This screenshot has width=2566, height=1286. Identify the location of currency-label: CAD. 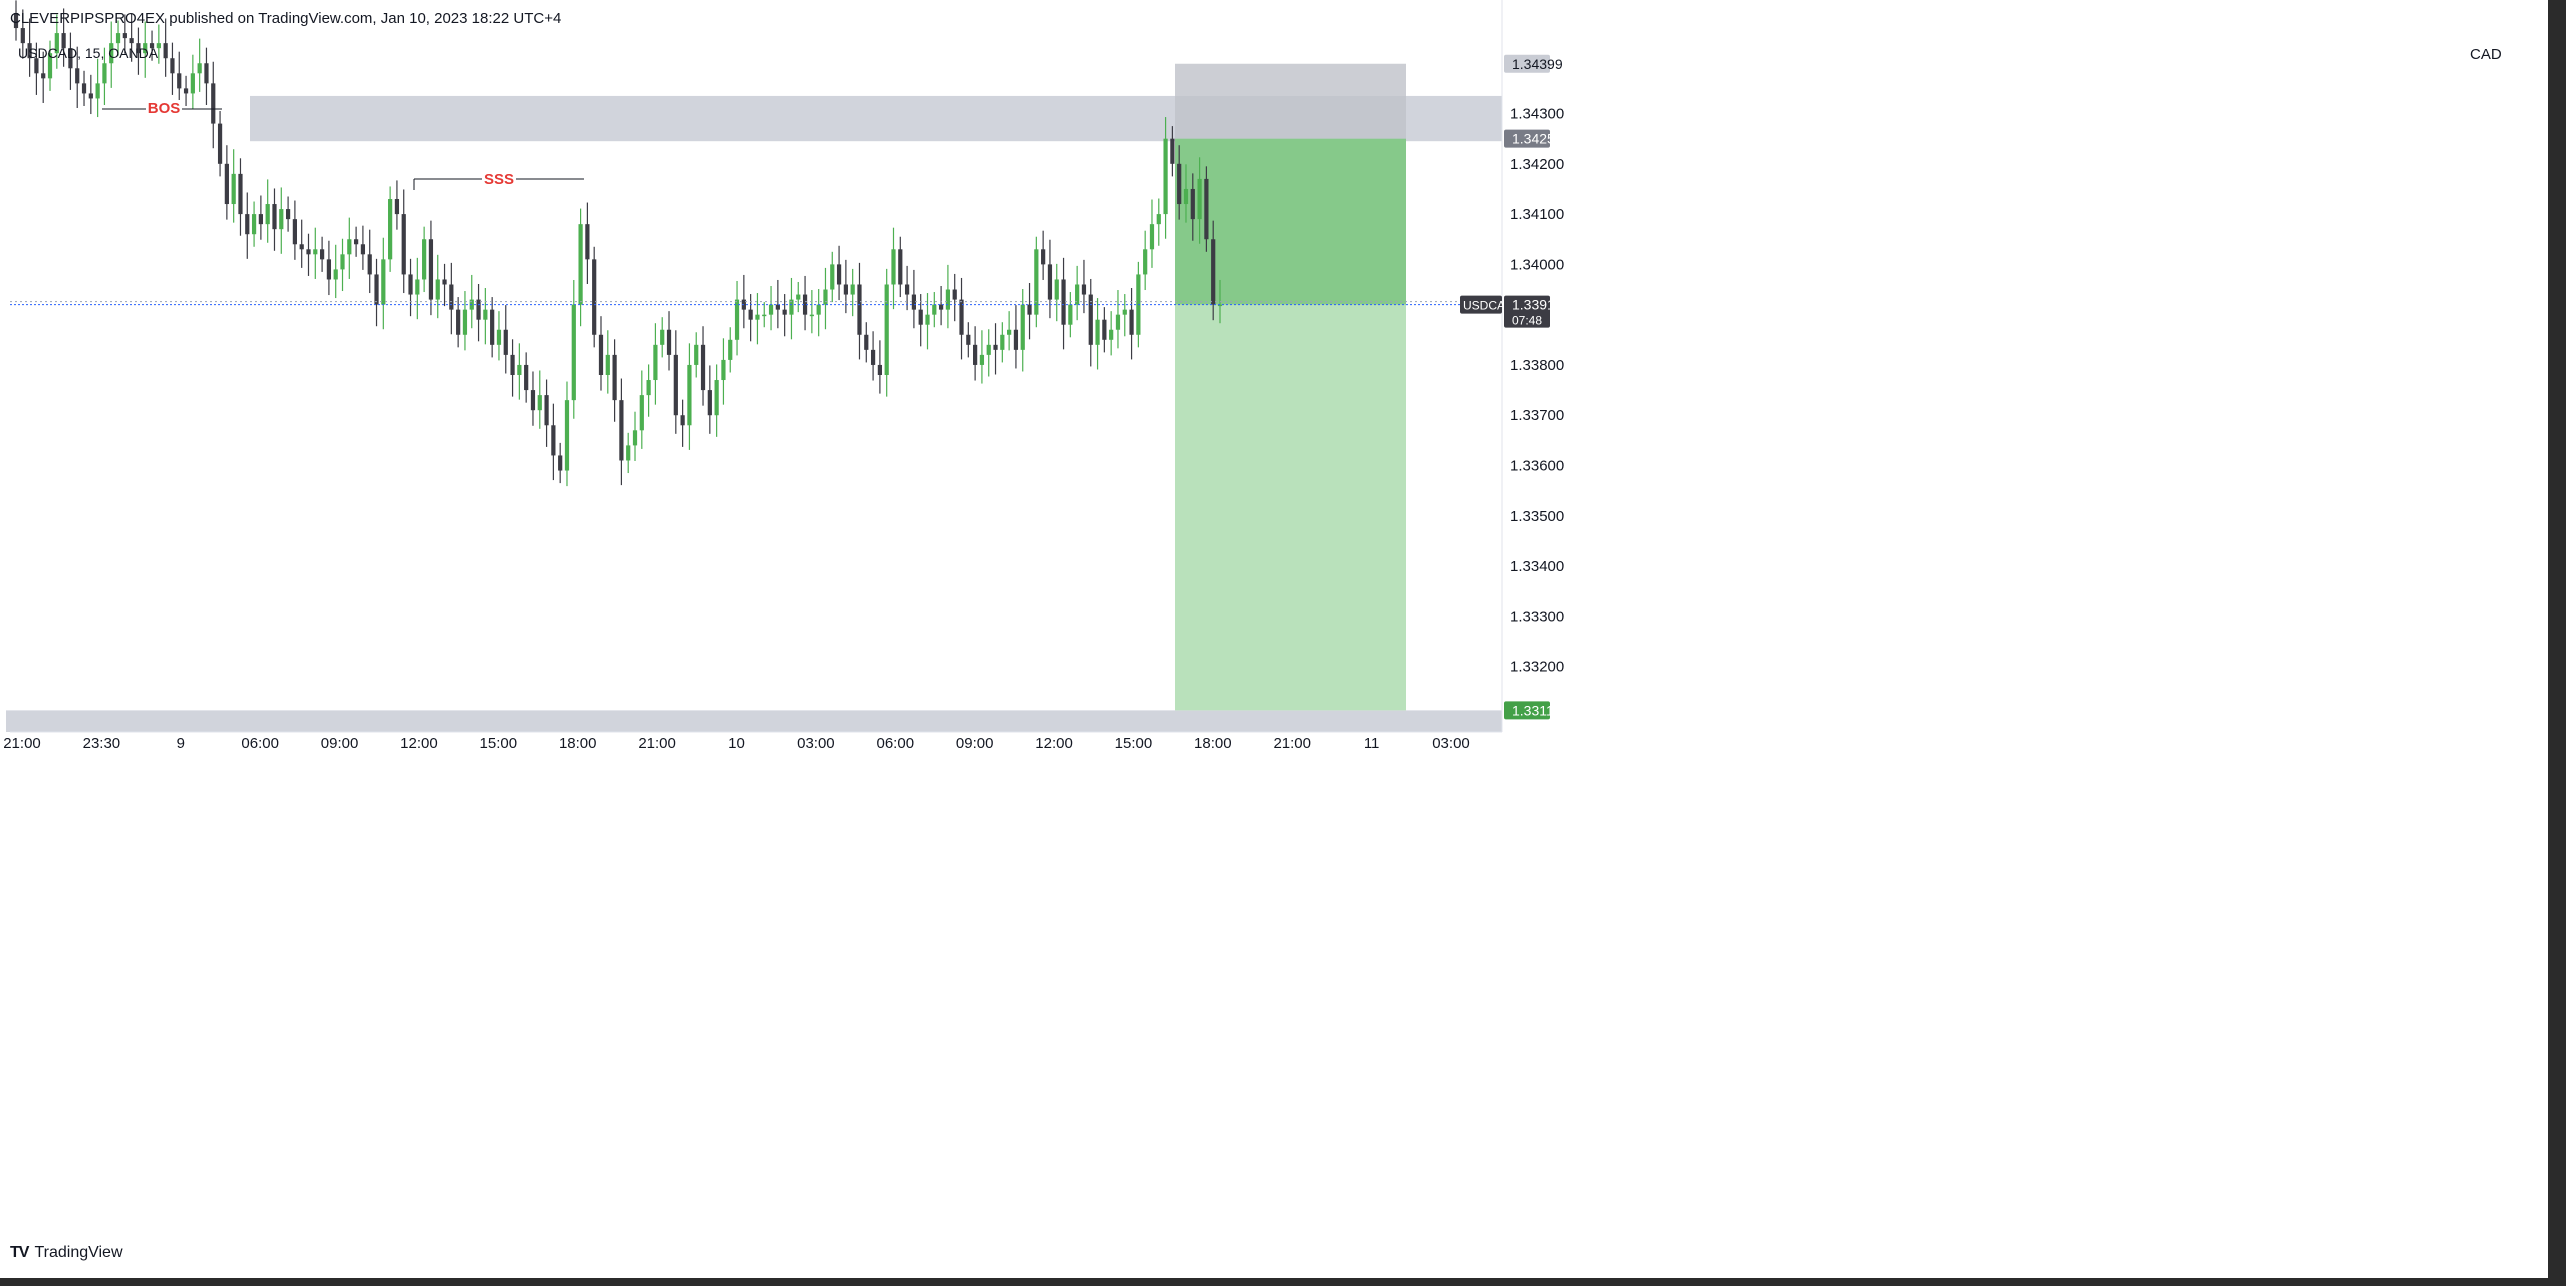
(2486, 54).